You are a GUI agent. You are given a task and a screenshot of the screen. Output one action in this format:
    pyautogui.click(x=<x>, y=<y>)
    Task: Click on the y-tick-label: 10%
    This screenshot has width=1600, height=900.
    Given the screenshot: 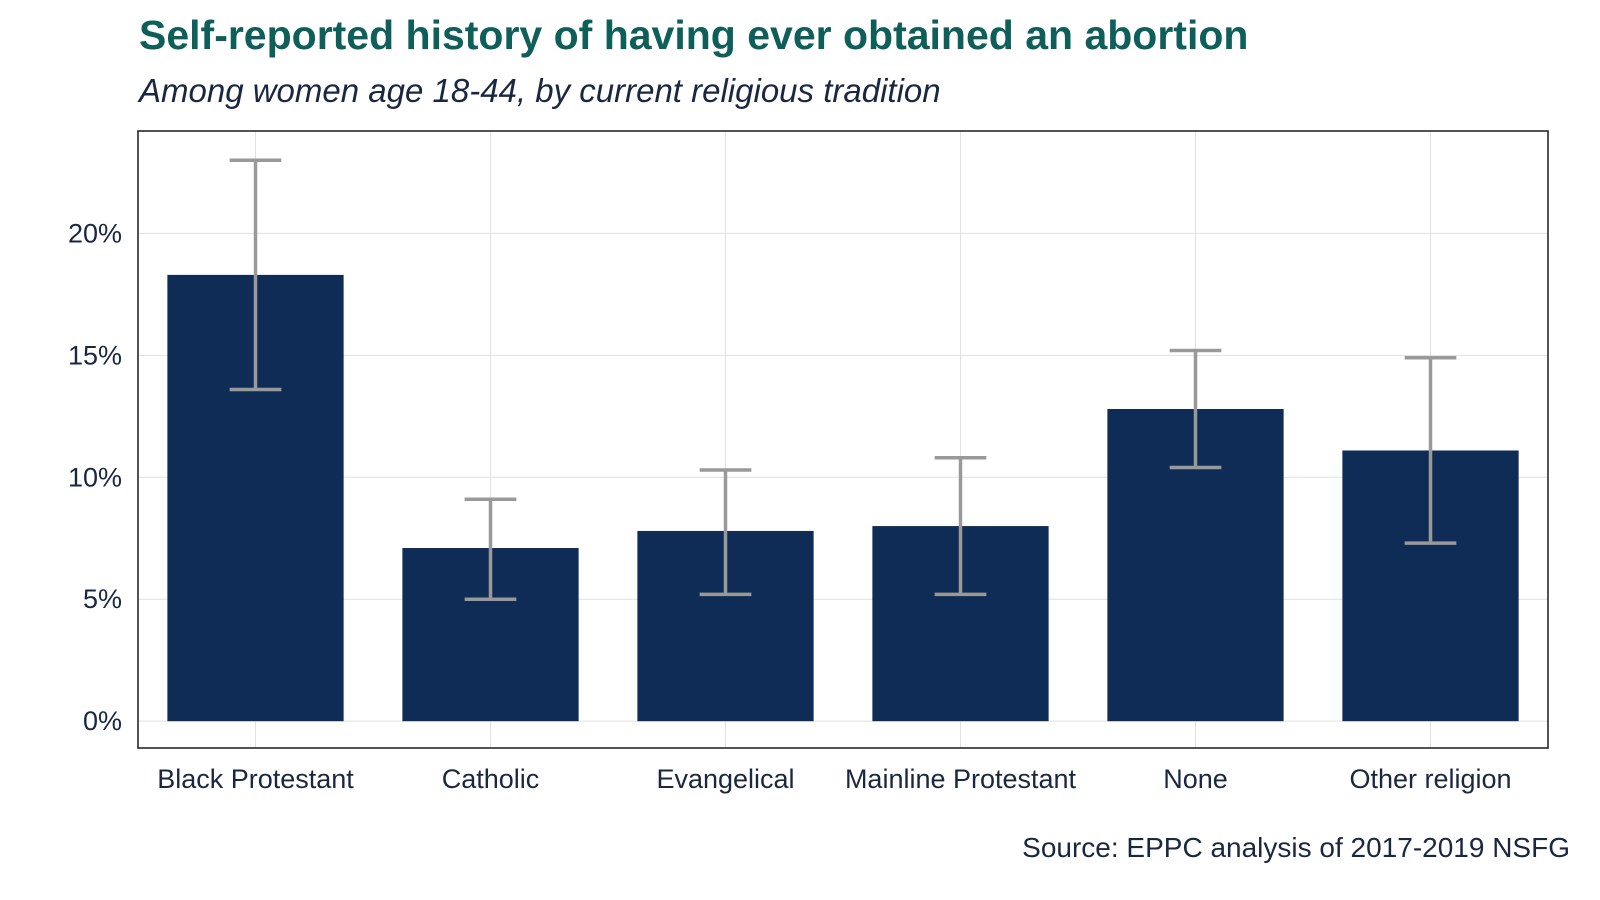 What is the action you would take?
    pyautogui.click(x=95, y=477)
    